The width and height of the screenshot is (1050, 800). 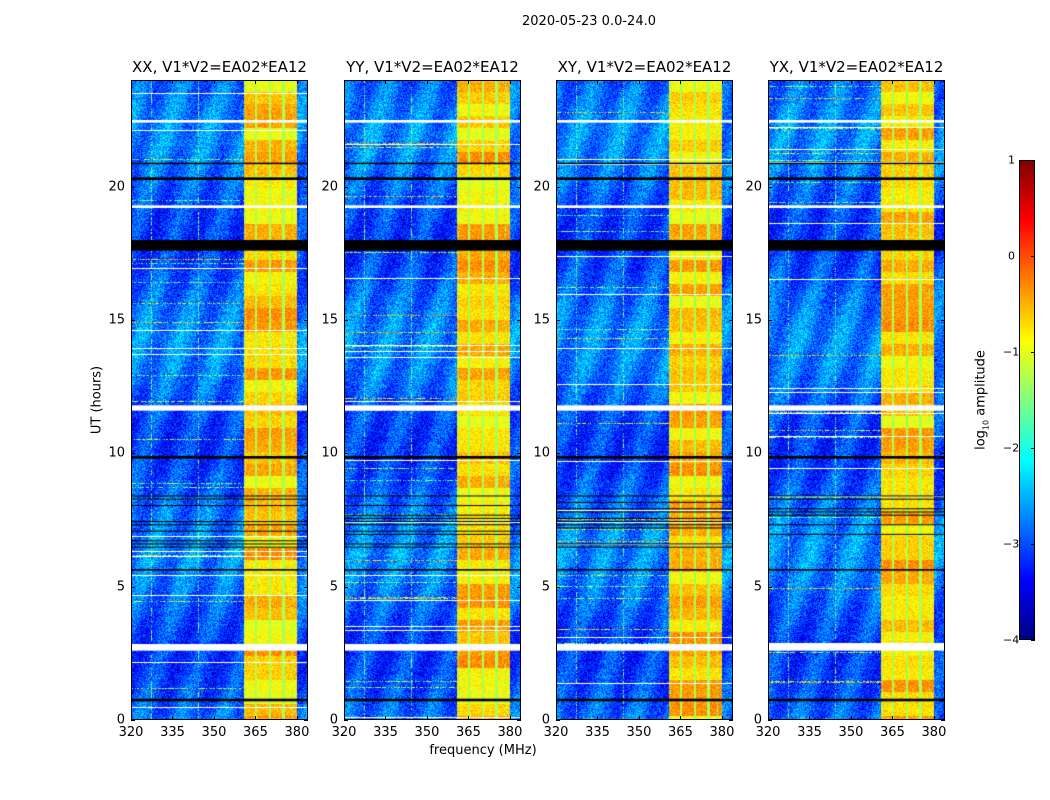 I want to click on panel-title: YX, V1*V2=EA02*EA12, so click(x=856, y=67).